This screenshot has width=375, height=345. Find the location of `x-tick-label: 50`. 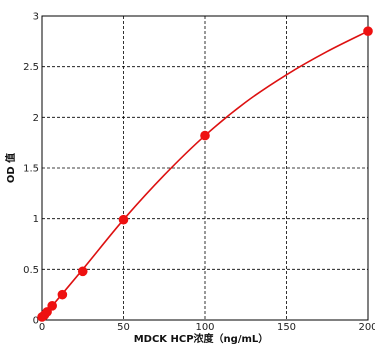

x-tick-label: 50 is located at coordinates (123, 327).